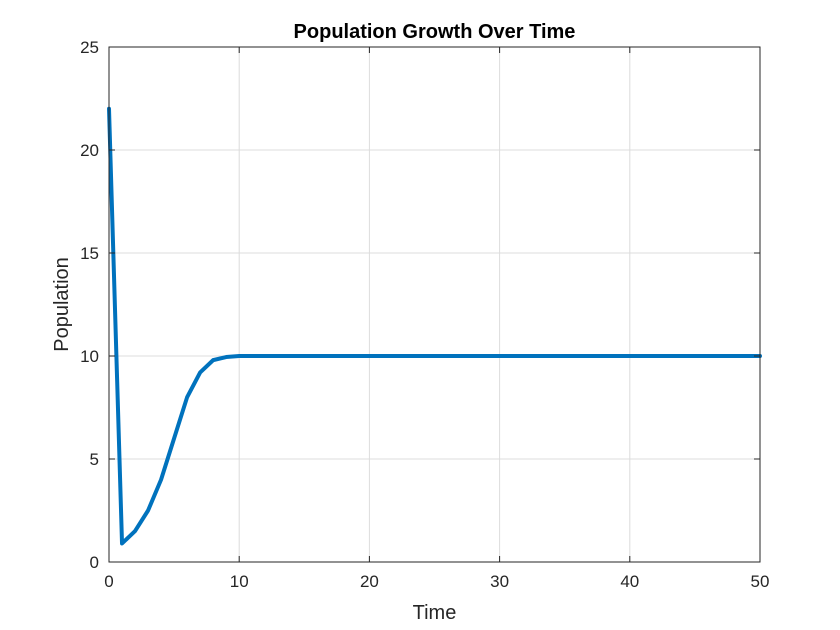  I want to click on x-tick-label: 40, so click(629, 581).